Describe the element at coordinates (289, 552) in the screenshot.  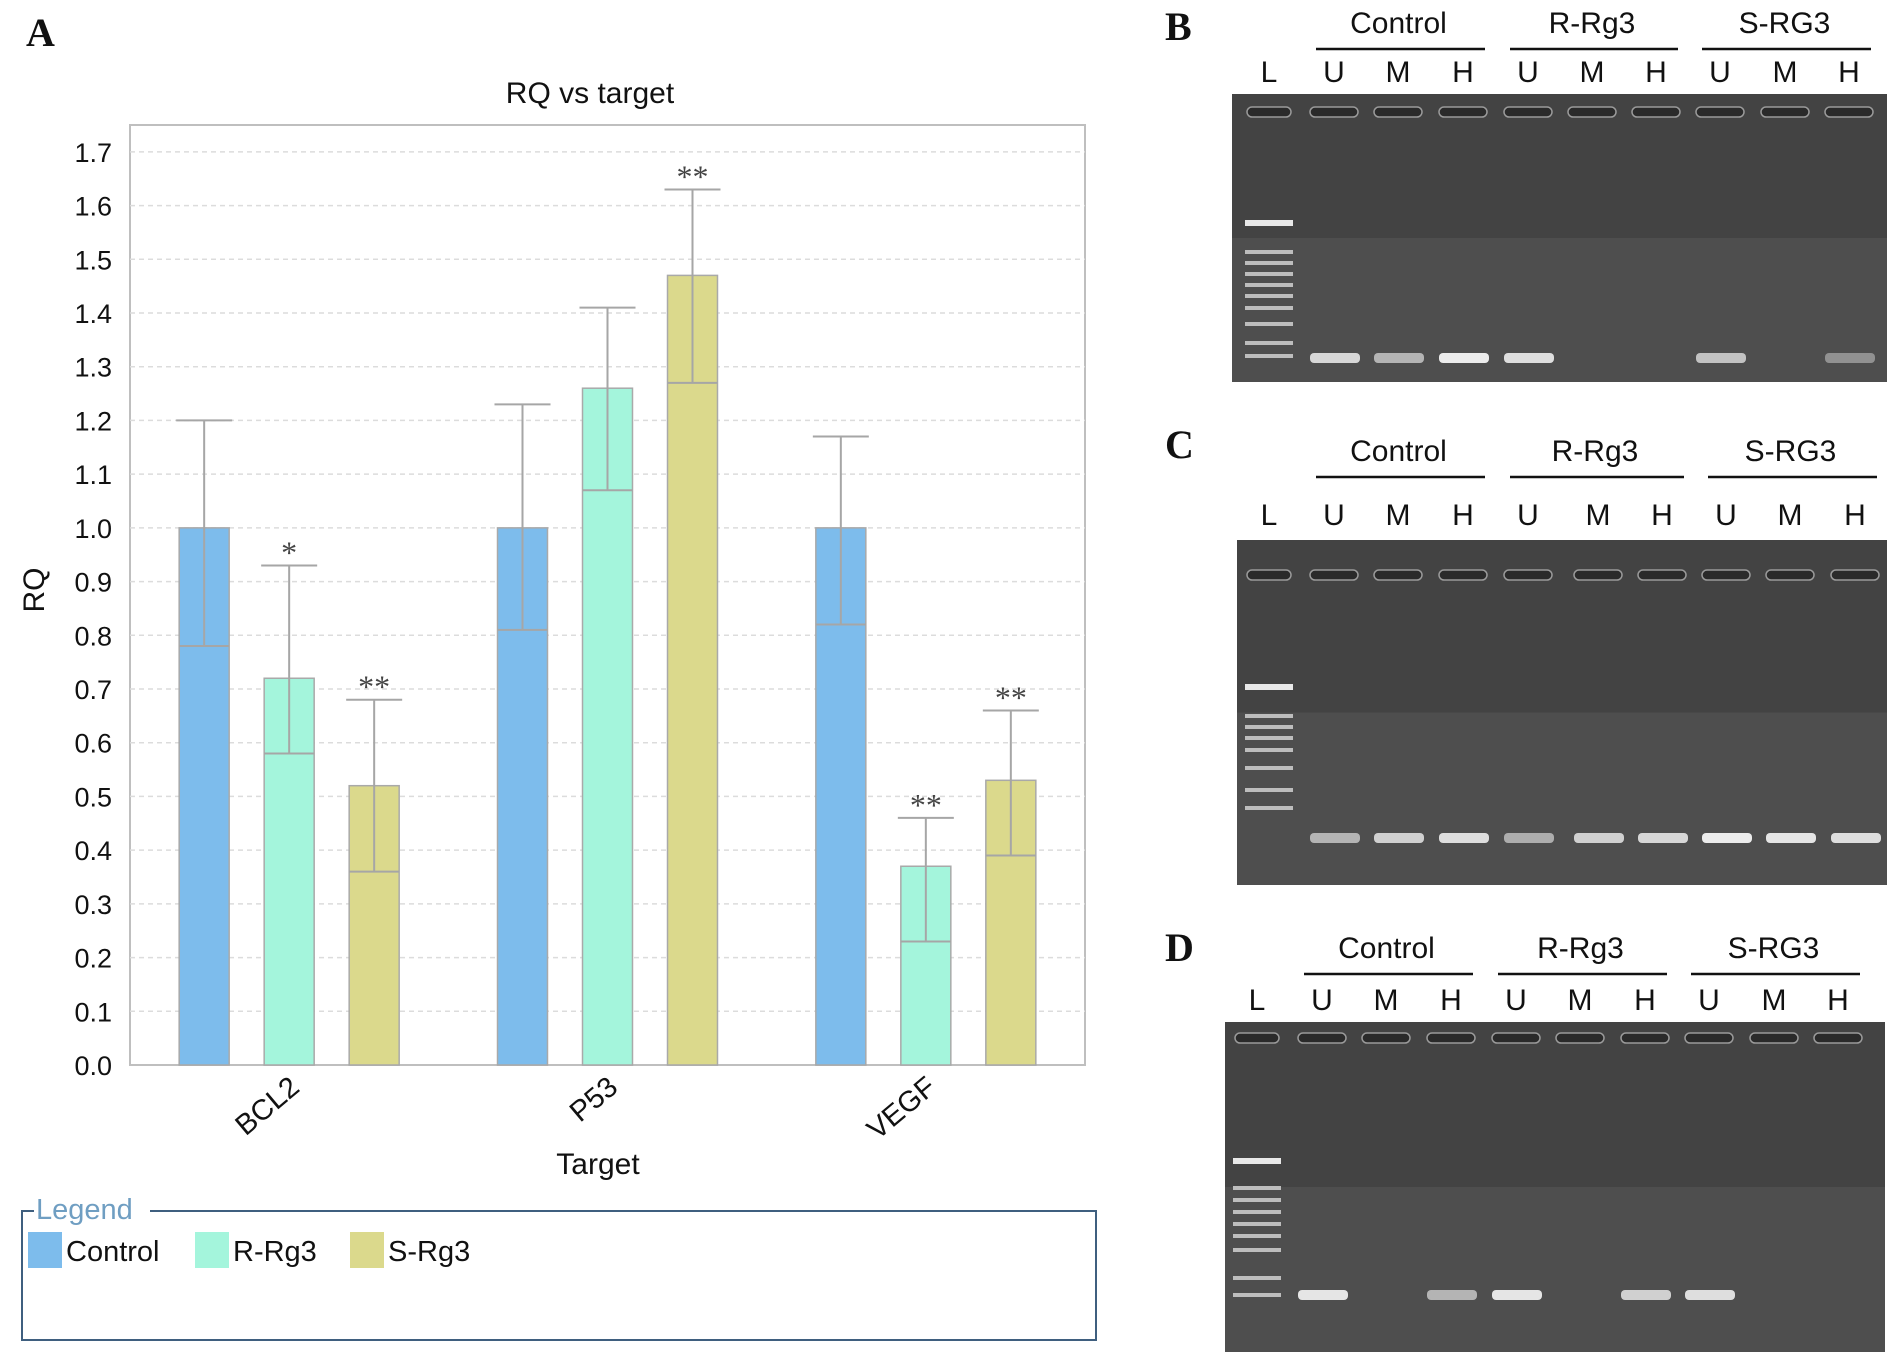
I see `significance-marker: *` at that location.